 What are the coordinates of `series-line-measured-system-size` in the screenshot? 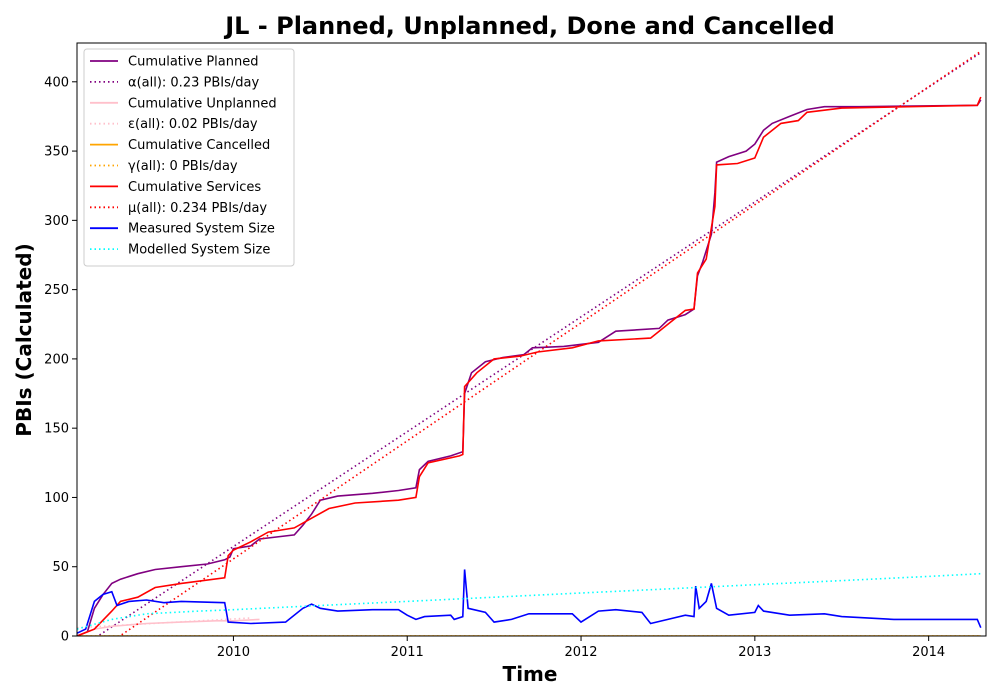 It's located at (529, 601).